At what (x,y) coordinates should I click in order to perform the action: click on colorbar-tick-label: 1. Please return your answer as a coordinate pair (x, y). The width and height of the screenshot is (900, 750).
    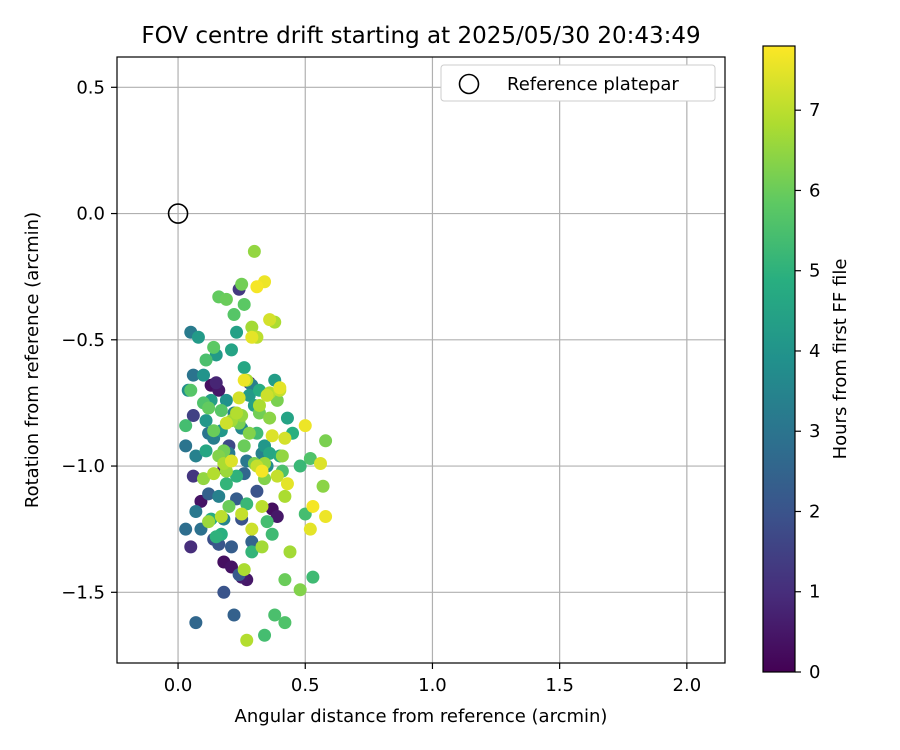
    Looking at the image, I should click on (814, 592).